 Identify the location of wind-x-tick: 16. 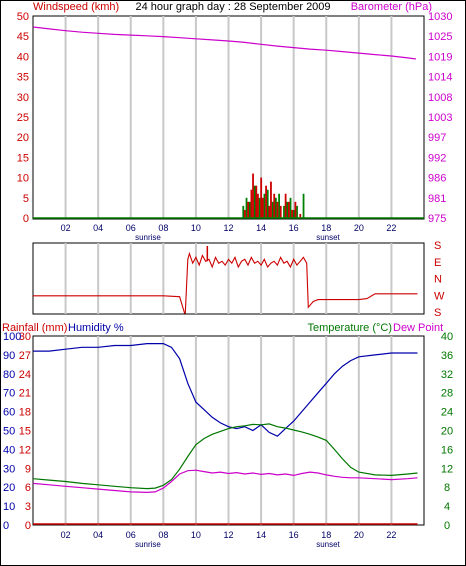
(294, 228).